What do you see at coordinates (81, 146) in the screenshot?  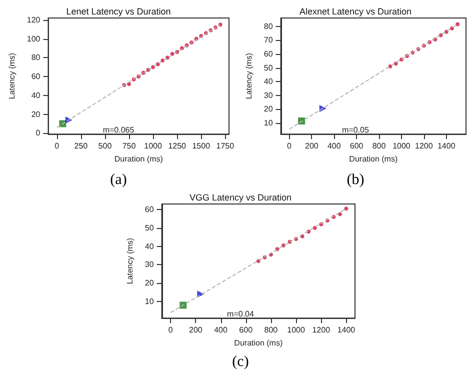 I see `x-tick-label: 250` at bounding box center [81, 146].